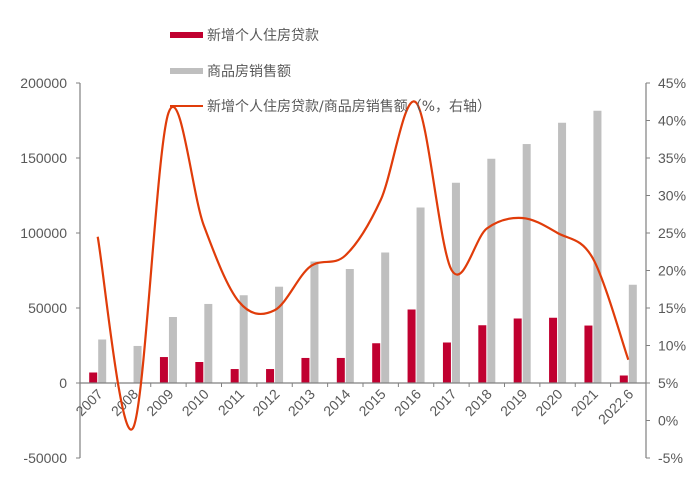 This screenshot has width=700, height=489. I want to click on left-y-tick-label: -50000, so click(45, 458).